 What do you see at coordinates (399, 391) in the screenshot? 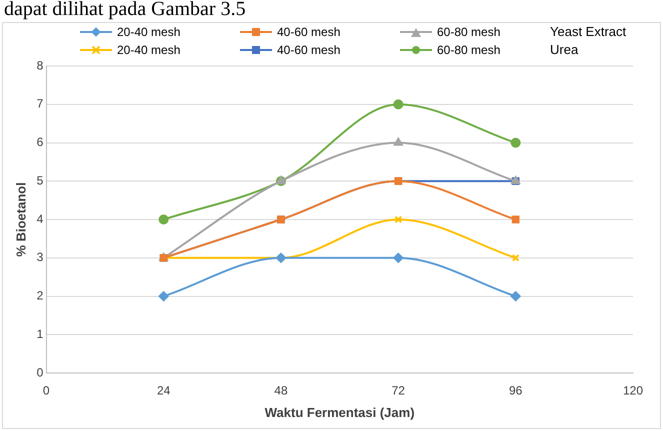
I see `x-tick-label: 72` at bounding box center [399, 391].